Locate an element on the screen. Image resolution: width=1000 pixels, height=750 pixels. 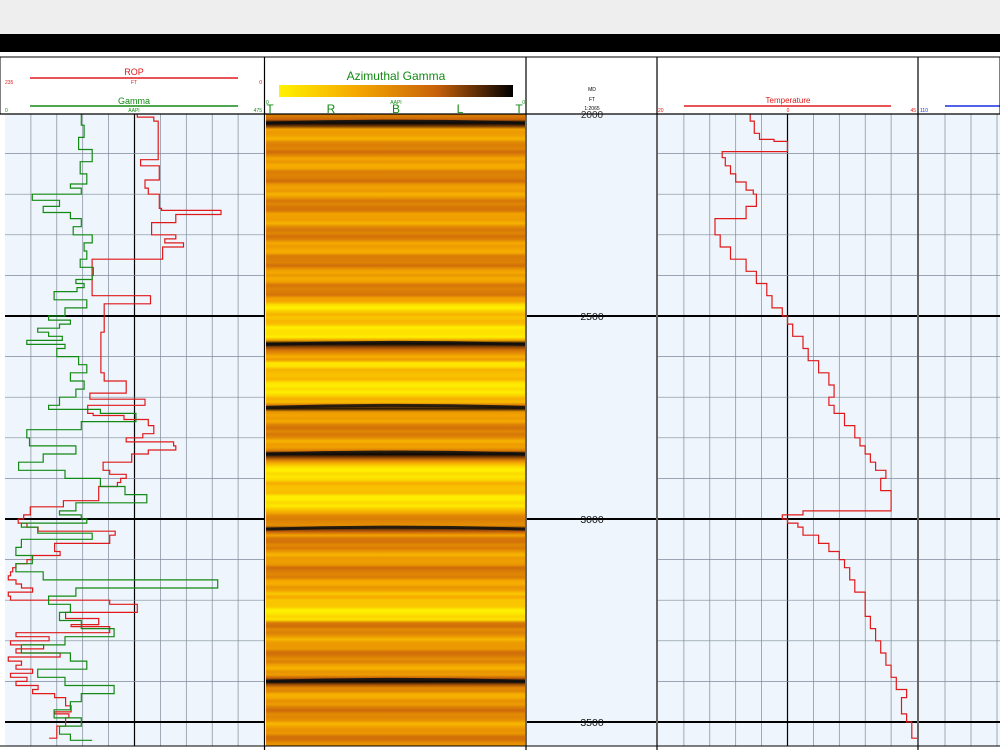
temperature-scale-right: 45 is located at coordinates (913, 111).